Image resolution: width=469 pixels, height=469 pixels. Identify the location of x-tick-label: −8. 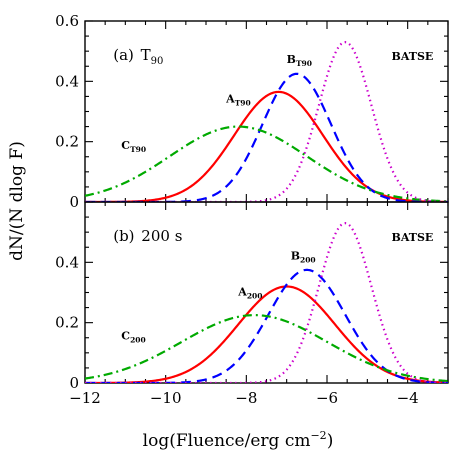
(246, 398).